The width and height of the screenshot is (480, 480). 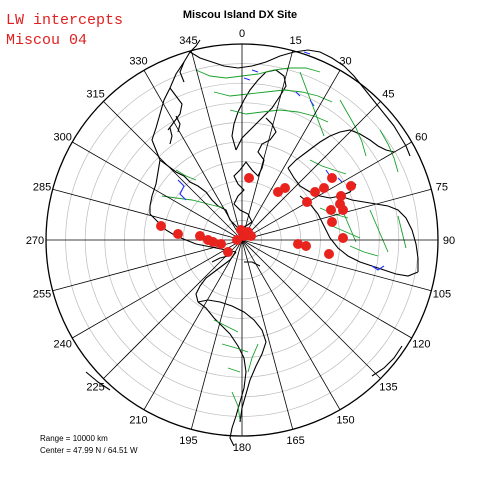 I want to click on azimuth-label: 345, so click(x=188, y=41).